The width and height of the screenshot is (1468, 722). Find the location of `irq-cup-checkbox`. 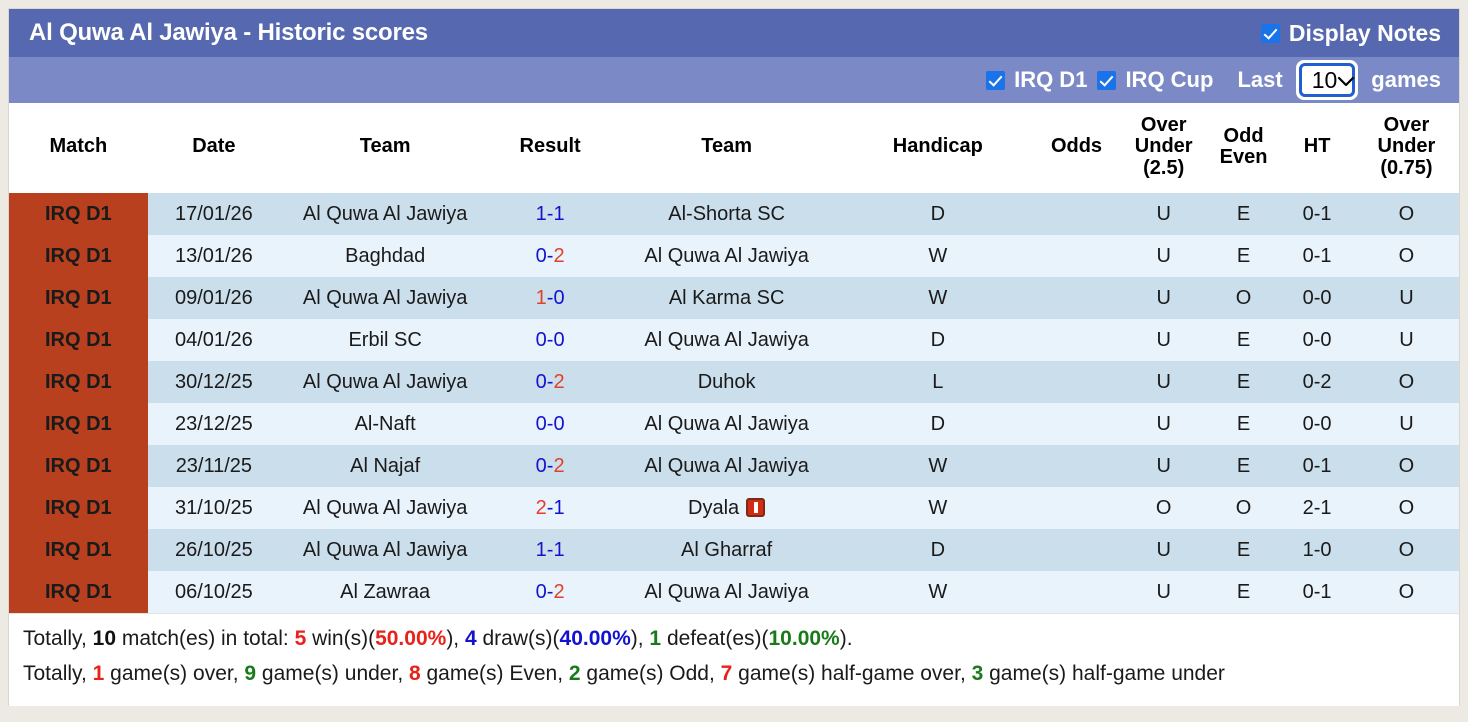

irq-cup-checkbox is located at coordinates (1107, 80).